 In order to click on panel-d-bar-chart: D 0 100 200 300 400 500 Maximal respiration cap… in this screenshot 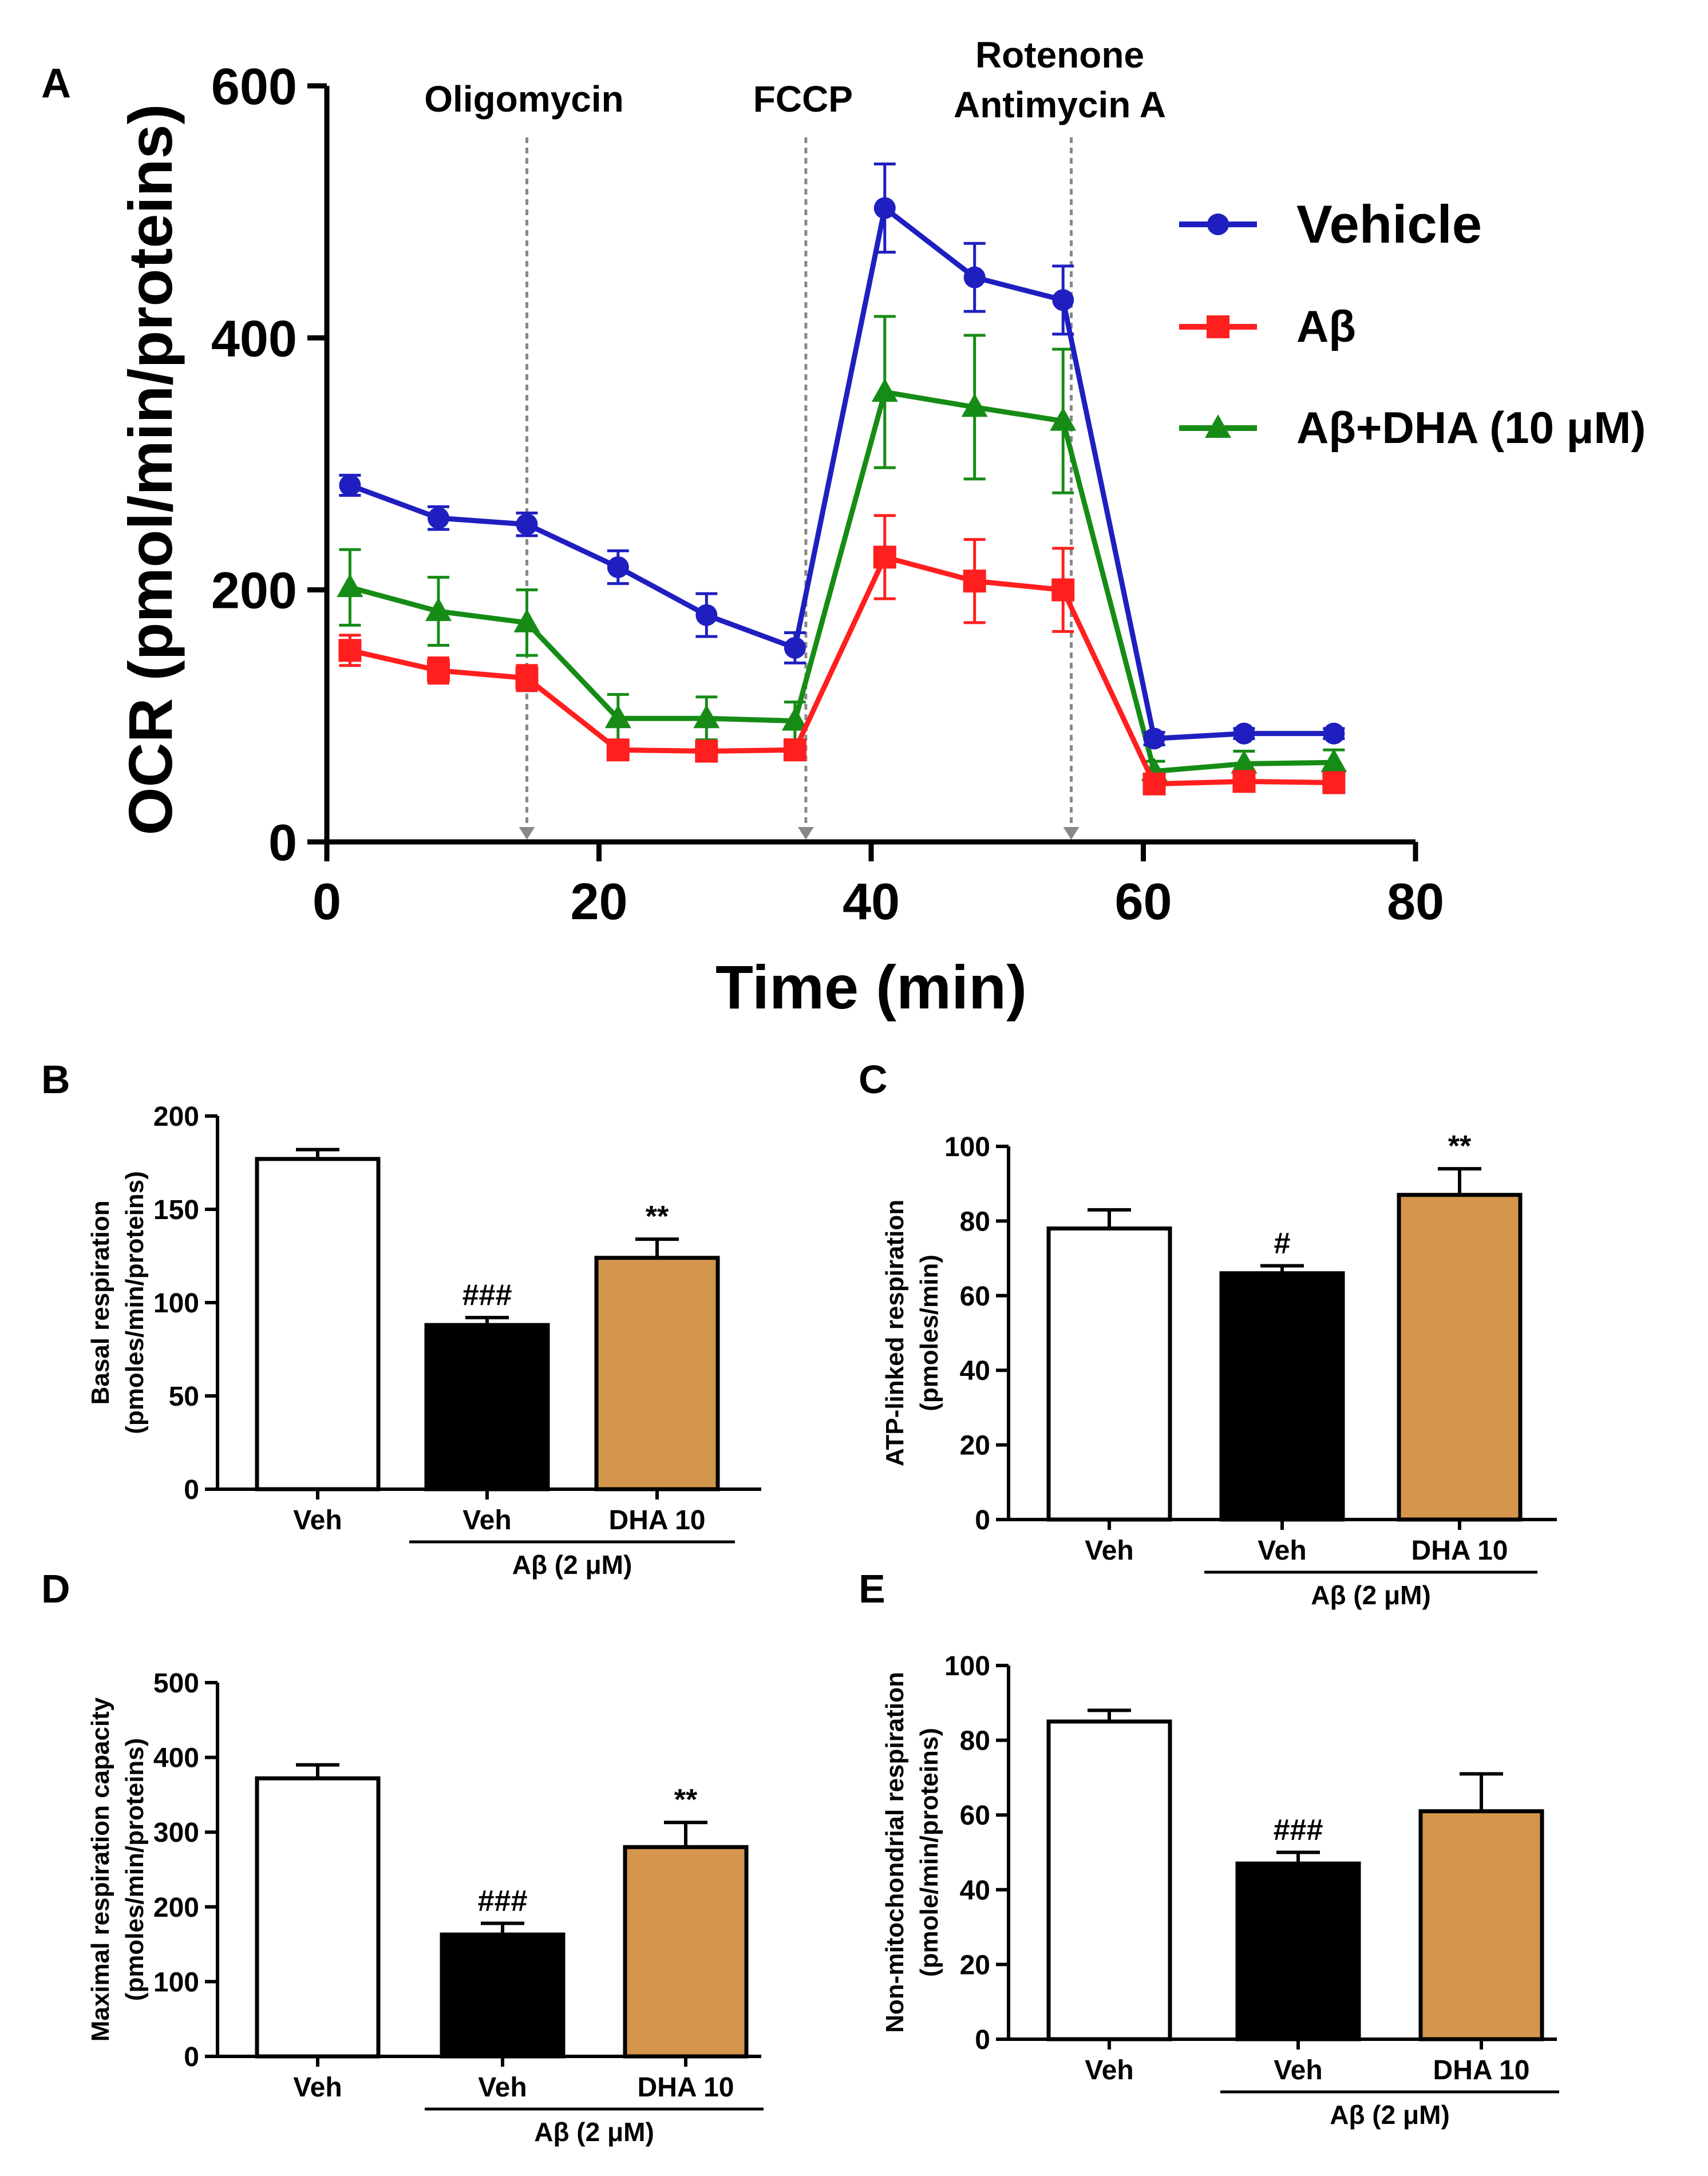, I will do `click(402, 1856)`.